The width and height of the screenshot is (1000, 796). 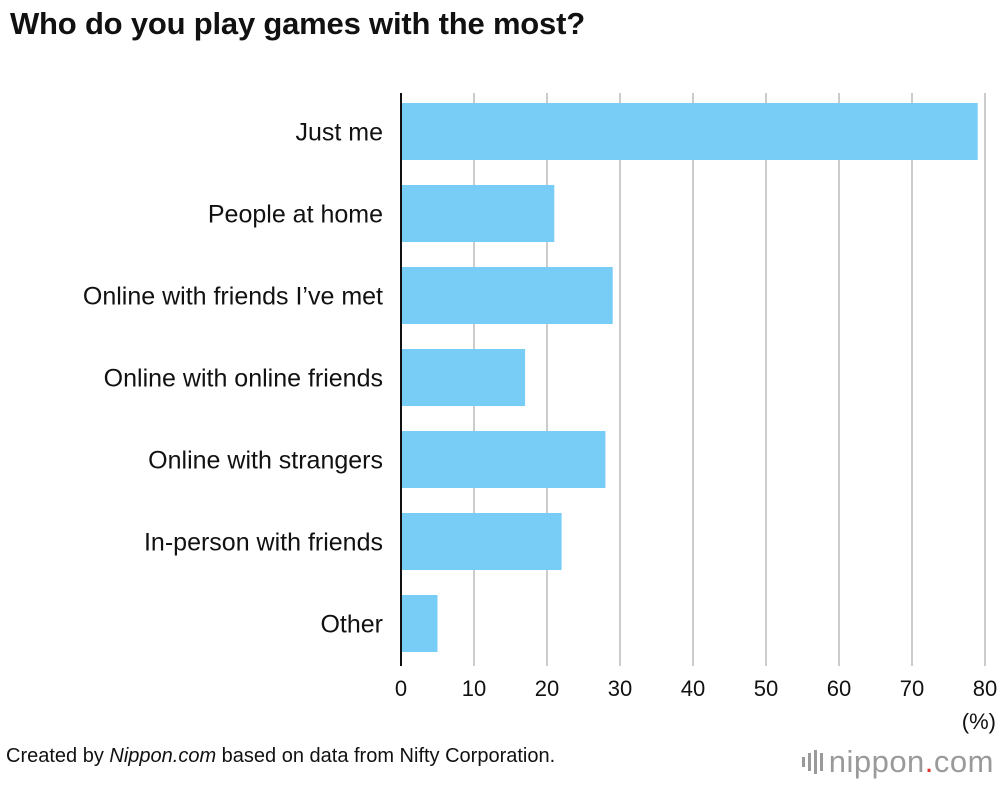 I want to click on x-tick-label: 20, so click(x=547, y=688).